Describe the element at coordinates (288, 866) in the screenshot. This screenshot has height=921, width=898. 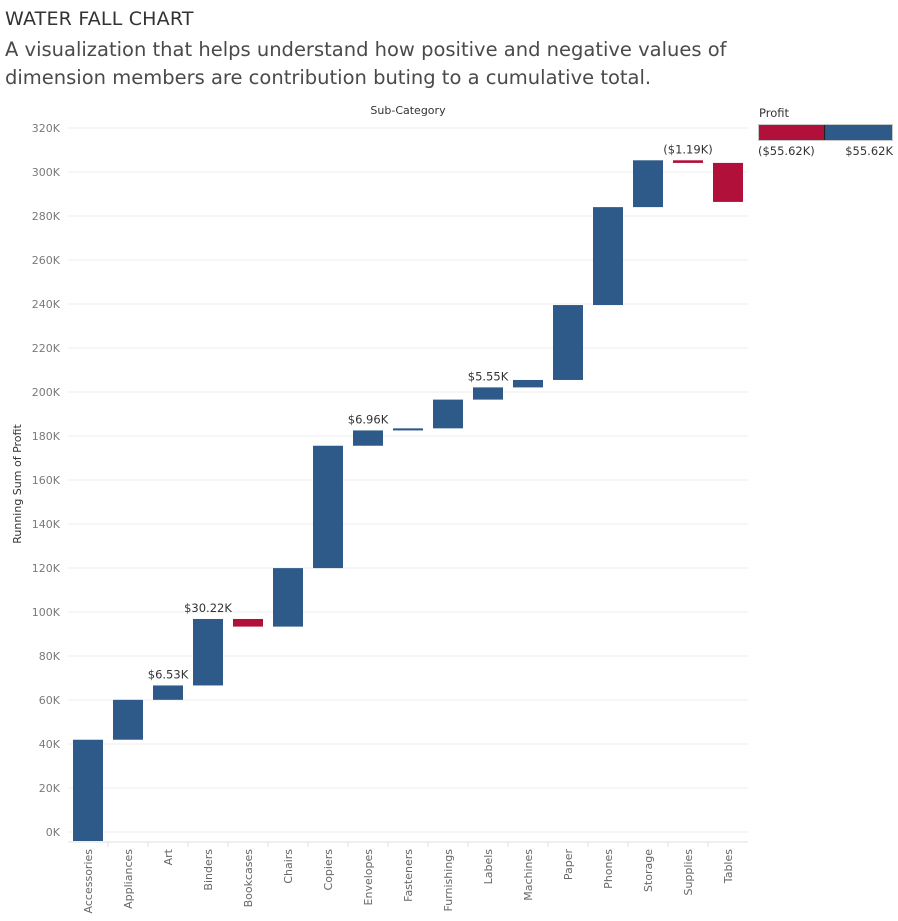
I see `x-category-label: Chairs` at that location.